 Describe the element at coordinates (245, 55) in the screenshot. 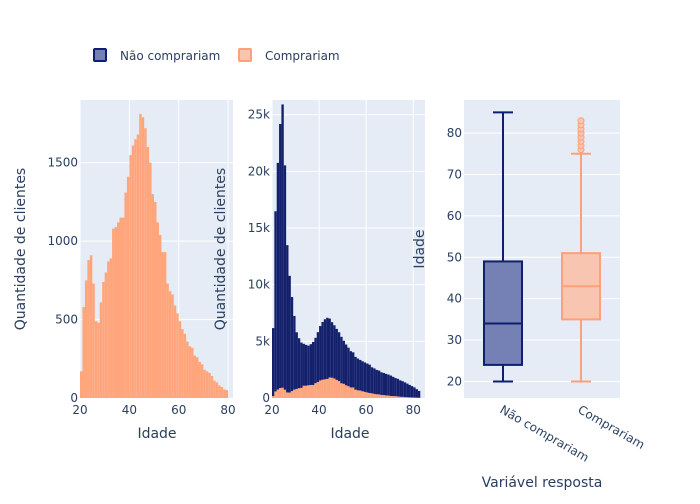

I see `legend-swatch-sim` at that location.